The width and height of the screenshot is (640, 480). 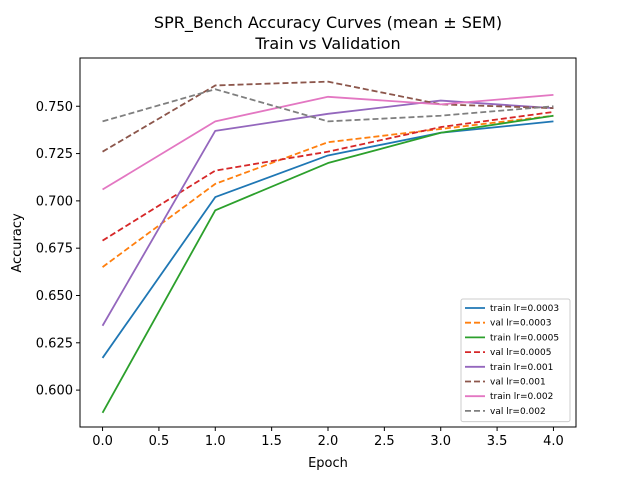 I want to click on x-tick-label: 0.5, so click(x=159, y=441).